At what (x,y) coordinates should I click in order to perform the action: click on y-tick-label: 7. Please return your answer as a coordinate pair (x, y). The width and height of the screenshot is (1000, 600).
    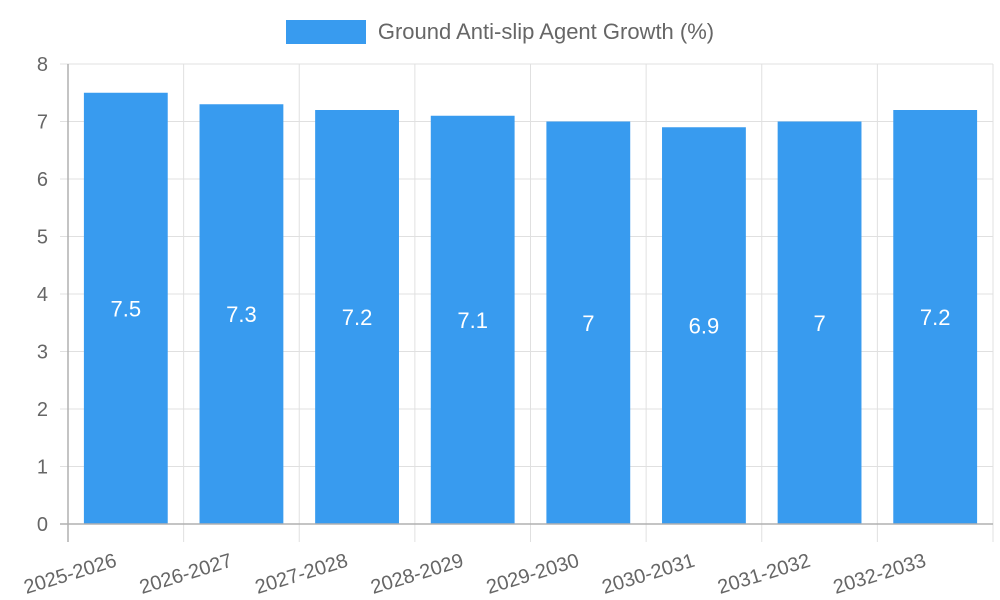
    Looking at the image, I should click on (42, 123).